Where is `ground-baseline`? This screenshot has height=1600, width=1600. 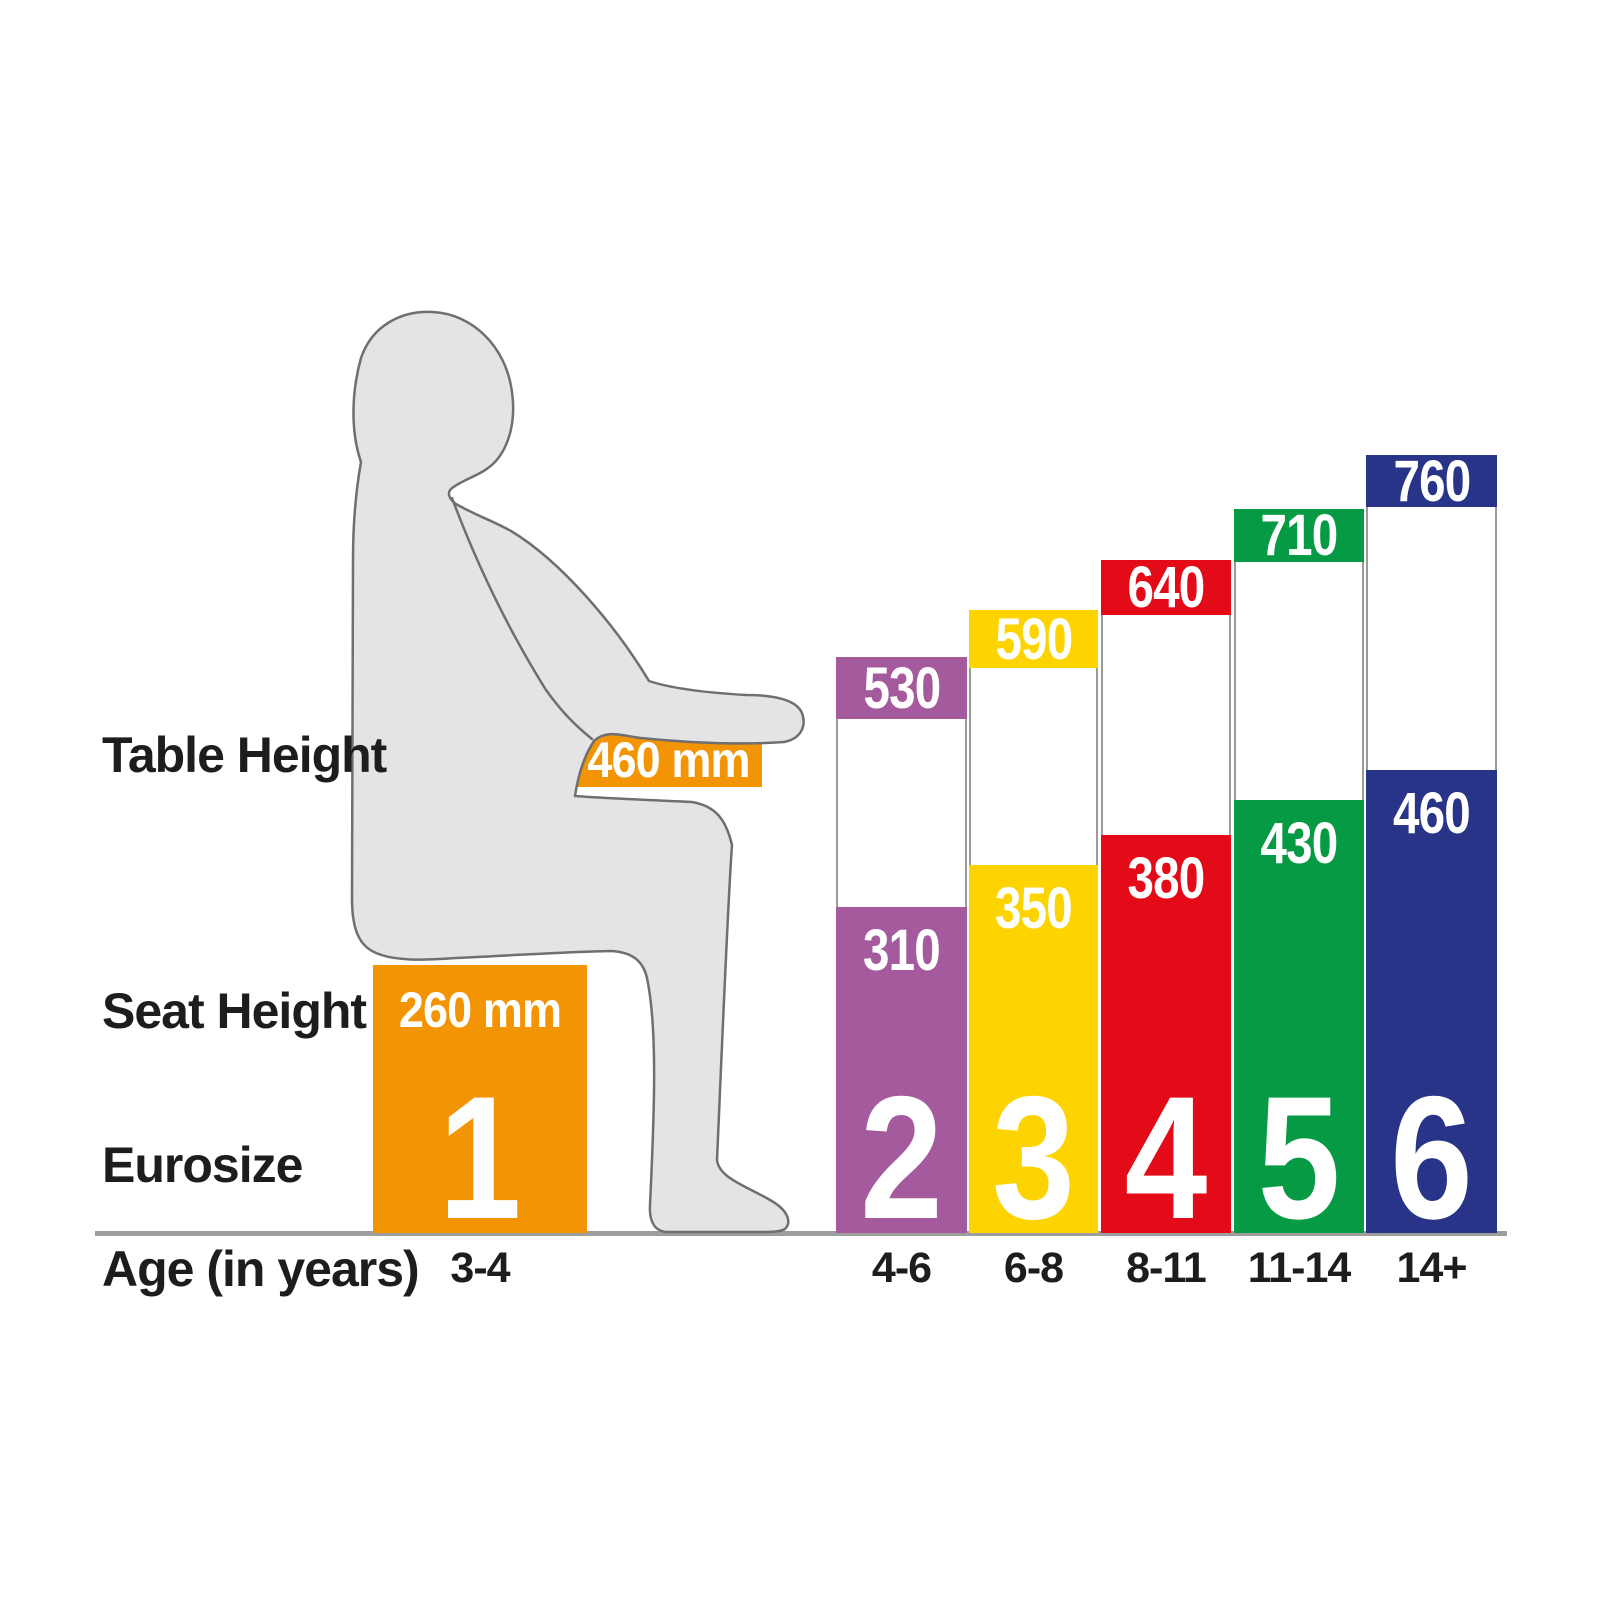 ground-baseline is located at coordinates (801, 1233).